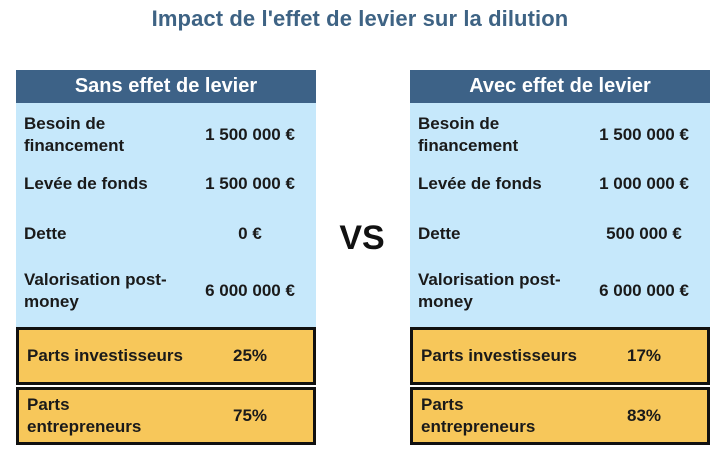  I want to click on shares-investors-right: Parts investisseurs 17%, so click(560, 356).